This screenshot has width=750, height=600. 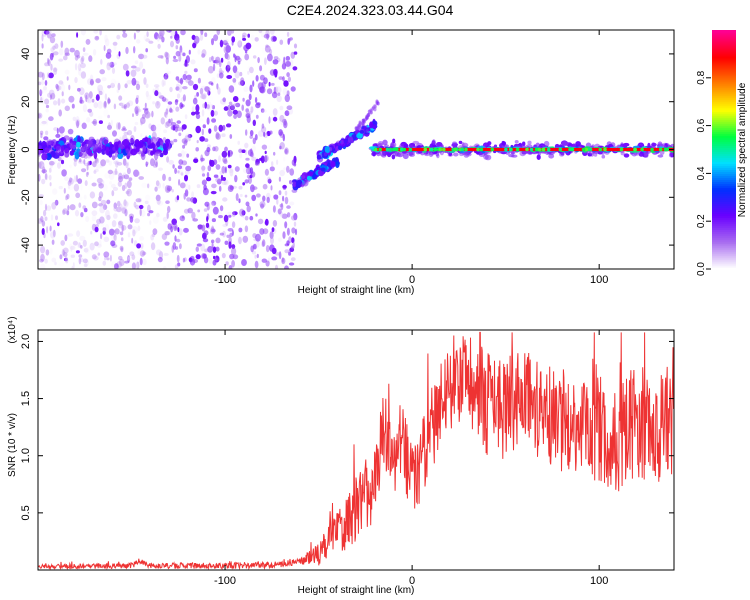 What do you see at coordinates (99, 145) in the screenshot?
I see `band-energy` at bounding box center [99, 145].